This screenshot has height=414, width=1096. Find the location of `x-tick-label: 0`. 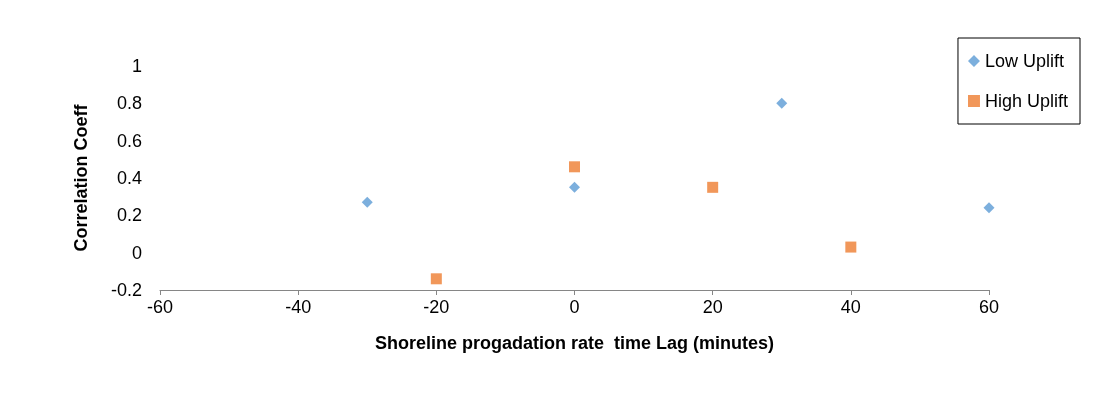

x-tick-label: 0 is located at coordinates (574, 307).